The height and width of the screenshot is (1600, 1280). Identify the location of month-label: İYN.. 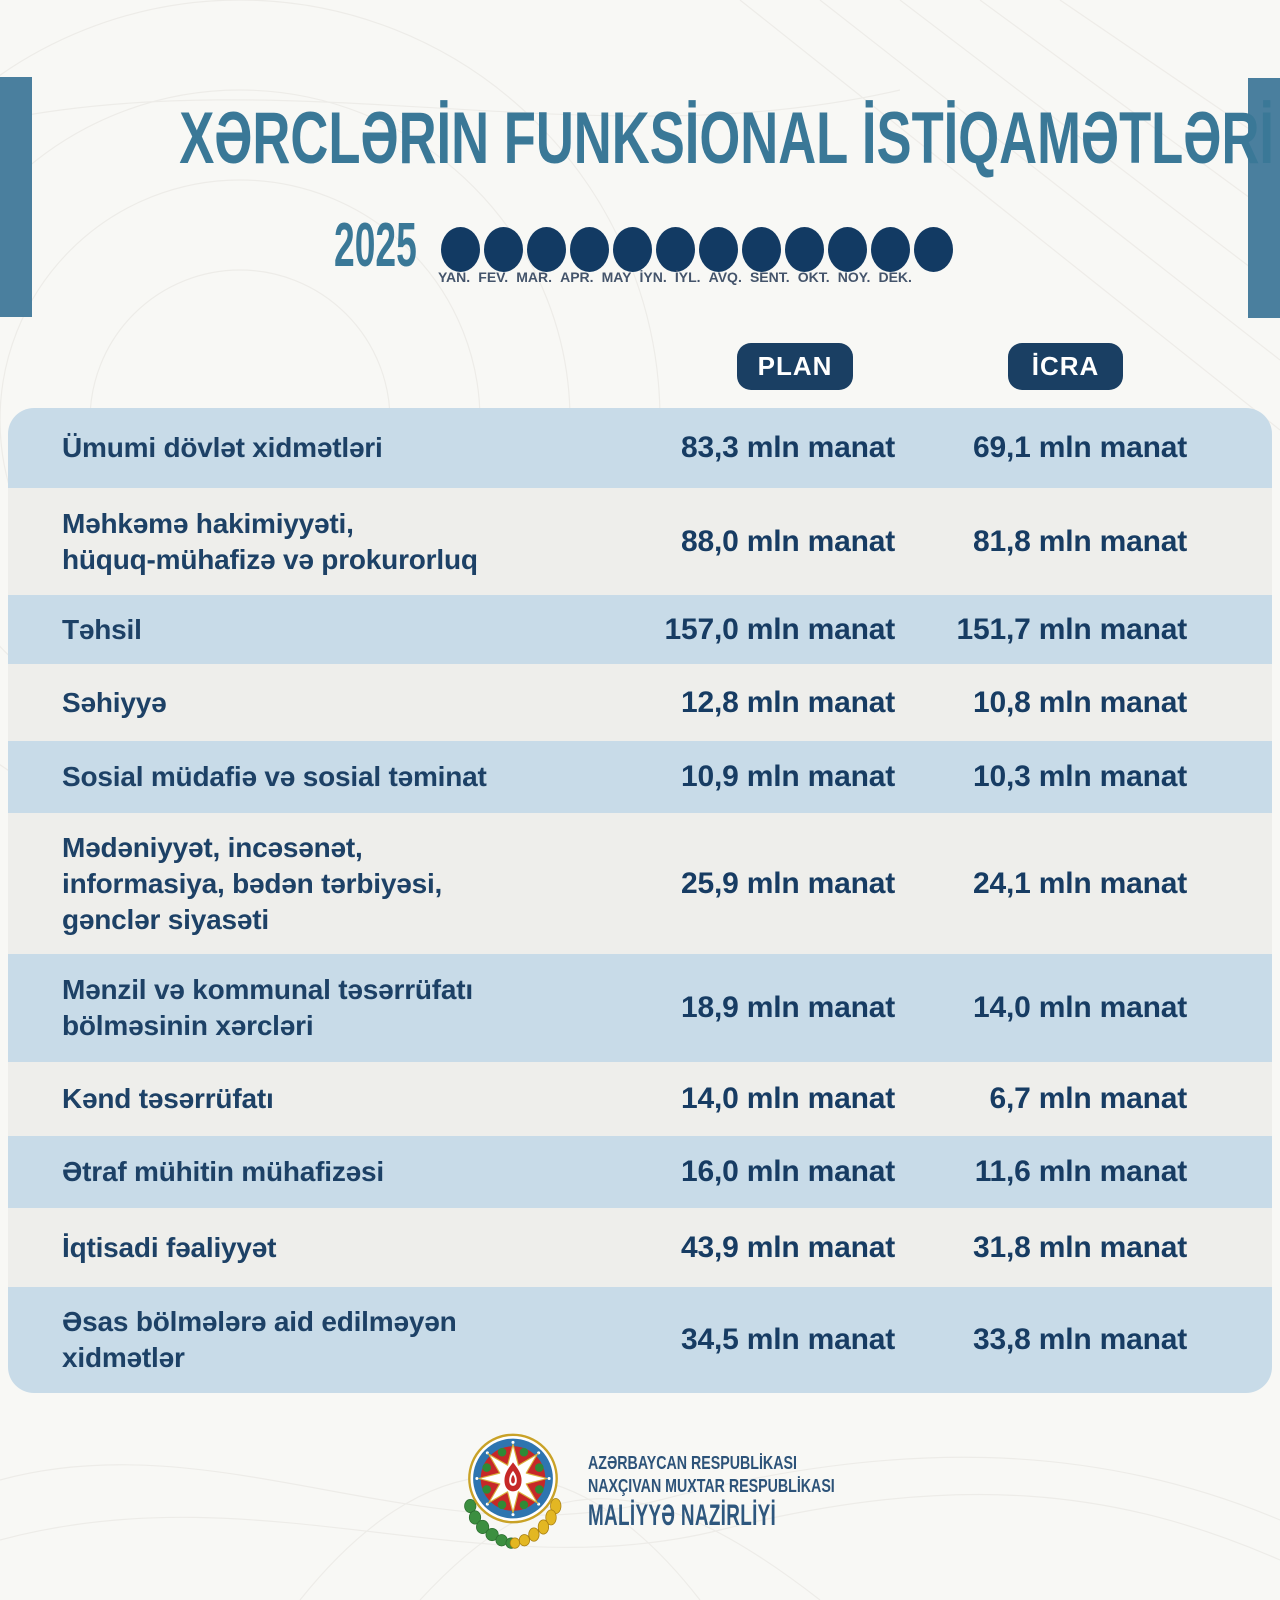
(653, 277).